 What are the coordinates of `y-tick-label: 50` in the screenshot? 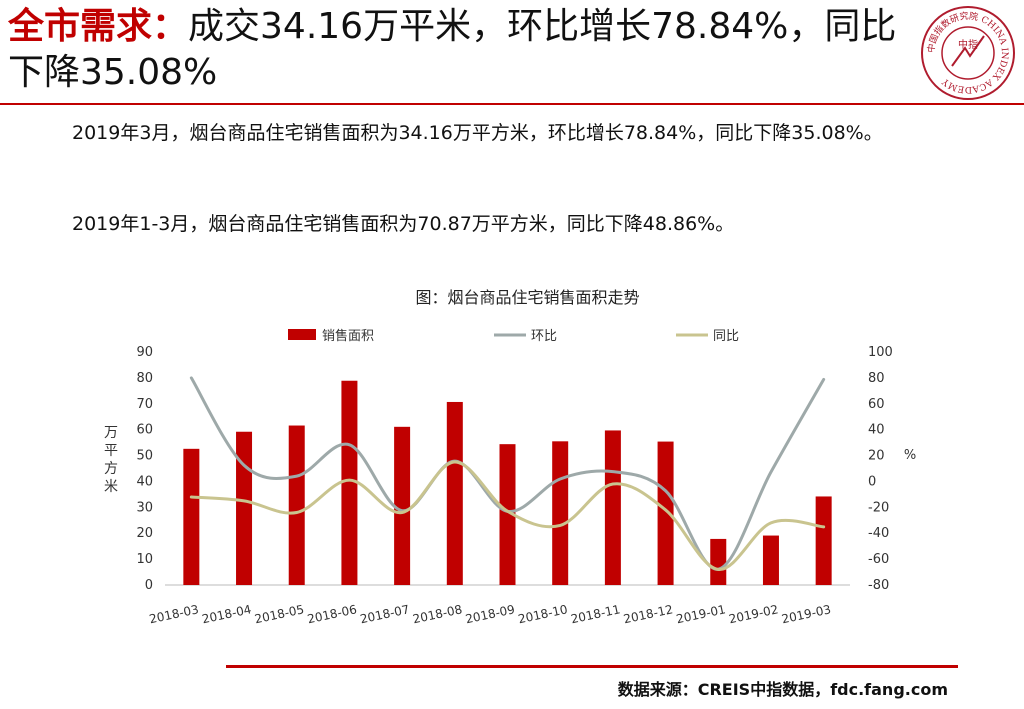 It's located at (144, 456).